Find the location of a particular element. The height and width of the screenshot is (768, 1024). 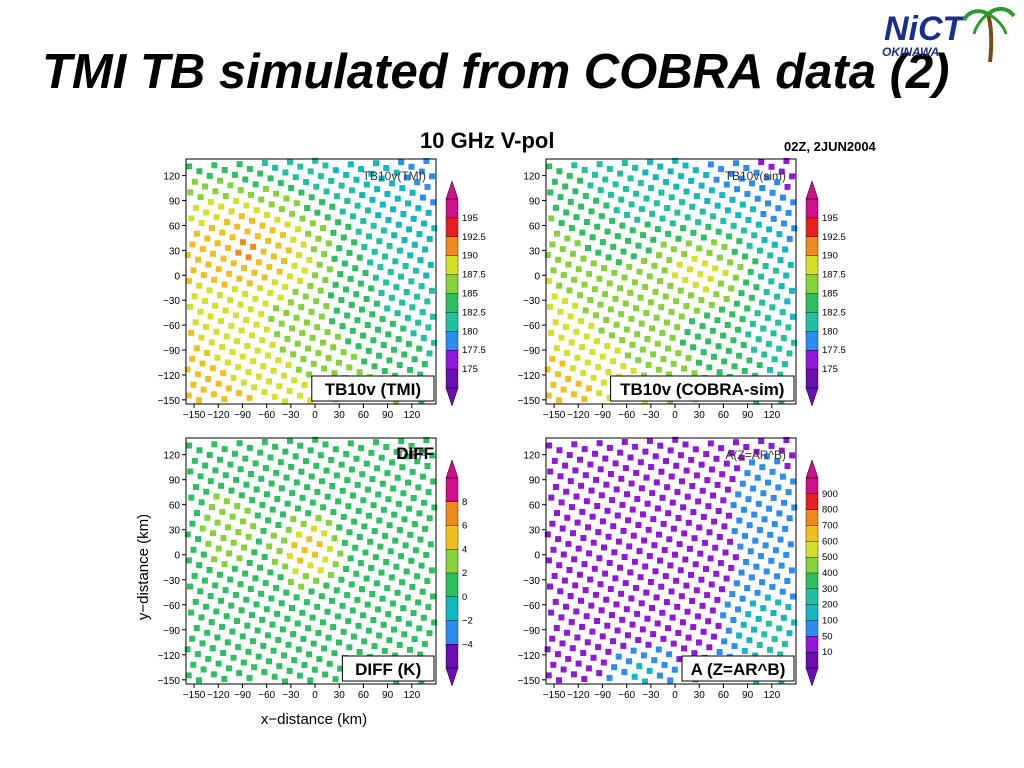

x-tick-label: −90 is located at coordinates (242, 695).